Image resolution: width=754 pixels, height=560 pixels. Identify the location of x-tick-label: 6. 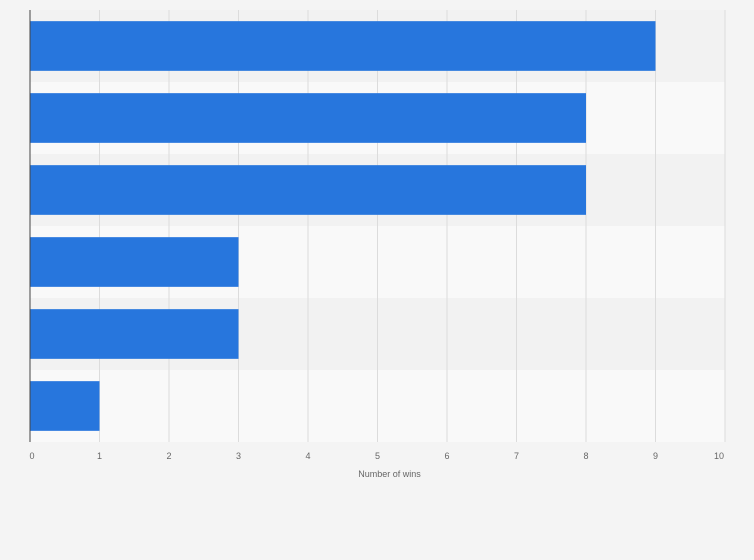
(446, 456).